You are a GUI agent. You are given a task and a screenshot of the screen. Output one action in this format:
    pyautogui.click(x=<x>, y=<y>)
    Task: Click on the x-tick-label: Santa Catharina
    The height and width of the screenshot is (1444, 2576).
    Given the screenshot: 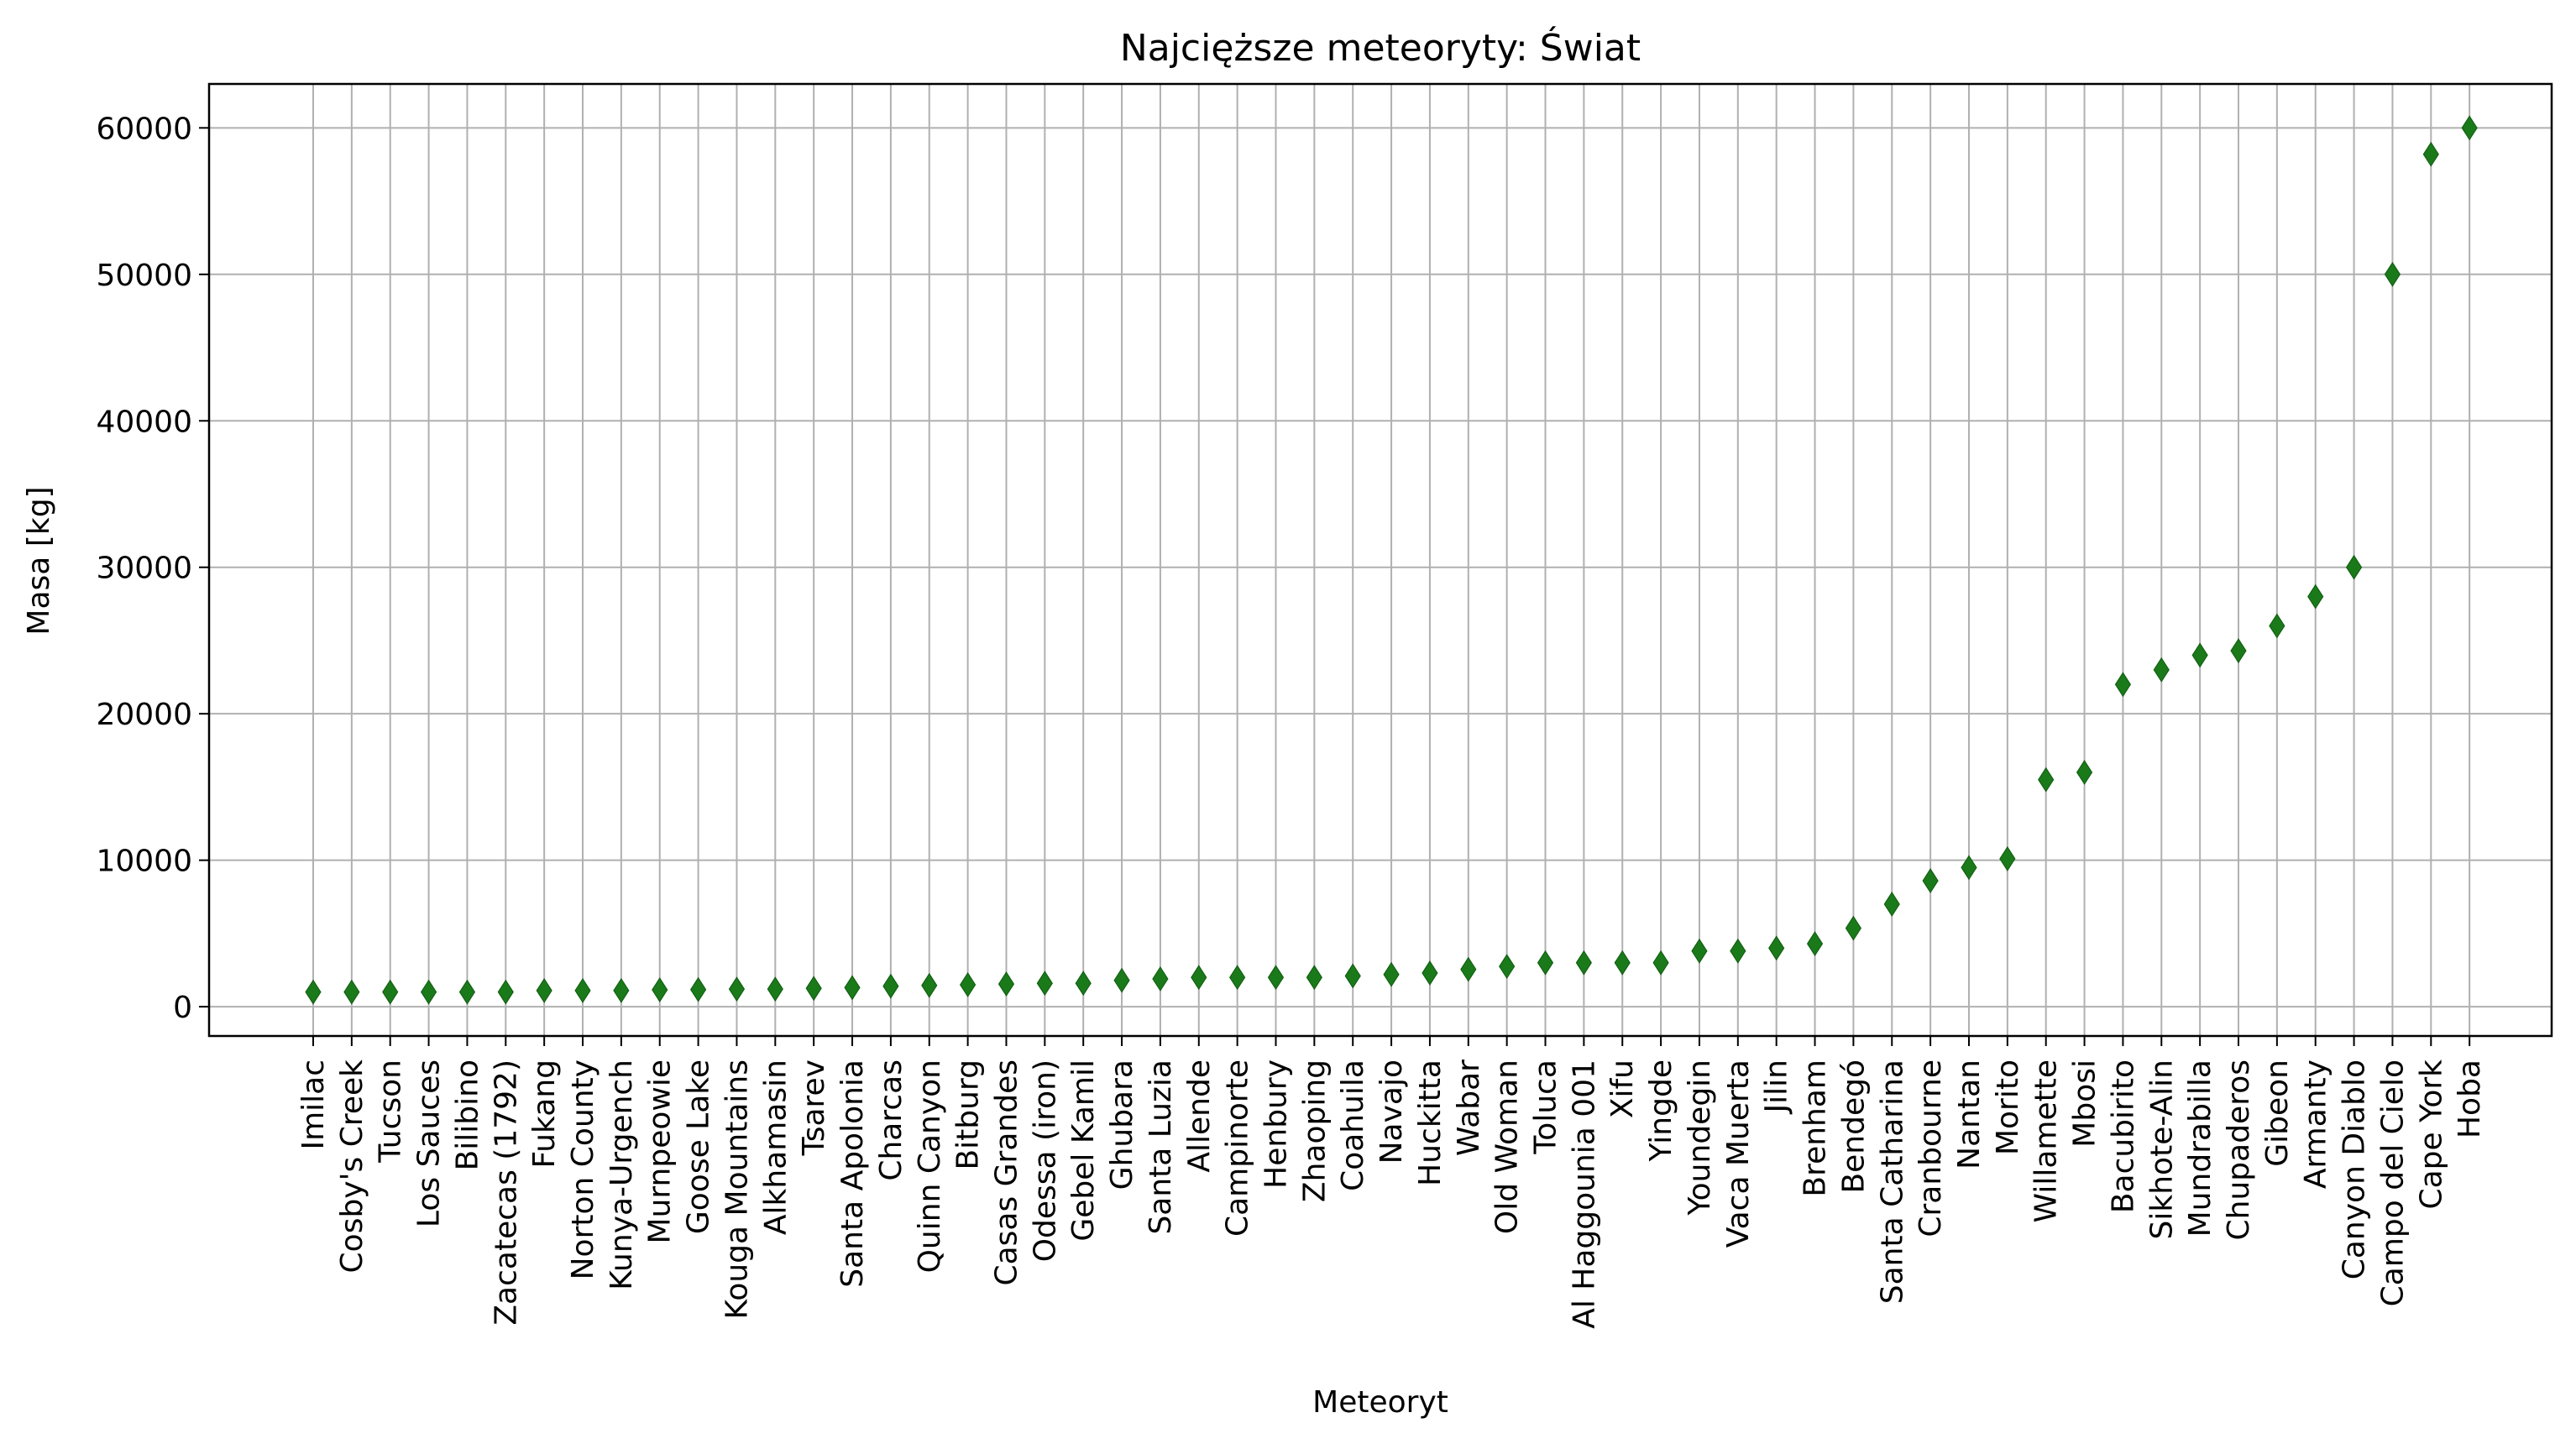 What is the action you would take?
    pyautogui.click(x=1892, y=1181)
    